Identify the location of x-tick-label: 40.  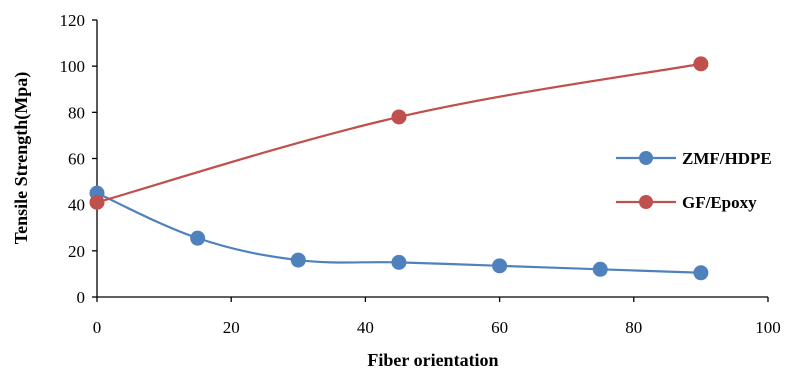
(365, 327).